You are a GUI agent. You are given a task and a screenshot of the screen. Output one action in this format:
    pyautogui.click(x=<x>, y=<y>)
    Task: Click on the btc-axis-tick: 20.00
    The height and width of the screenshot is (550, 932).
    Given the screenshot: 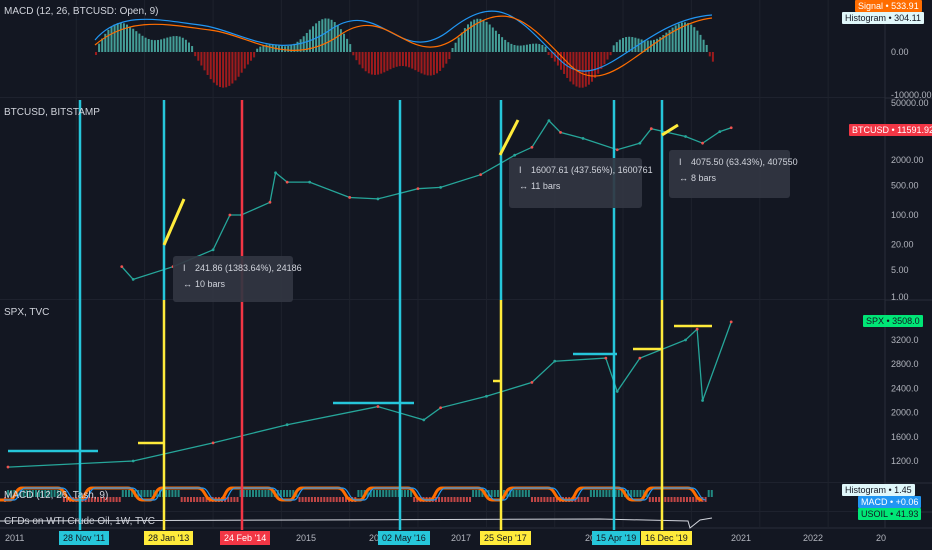 What is the action you would take?
    pyautogui.click(x=902, y=245)
    